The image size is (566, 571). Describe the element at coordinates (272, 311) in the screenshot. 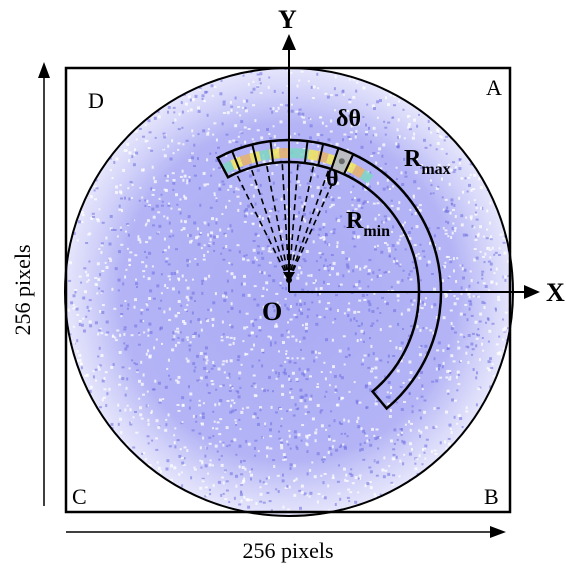

I see `origin-label: O` at that location.